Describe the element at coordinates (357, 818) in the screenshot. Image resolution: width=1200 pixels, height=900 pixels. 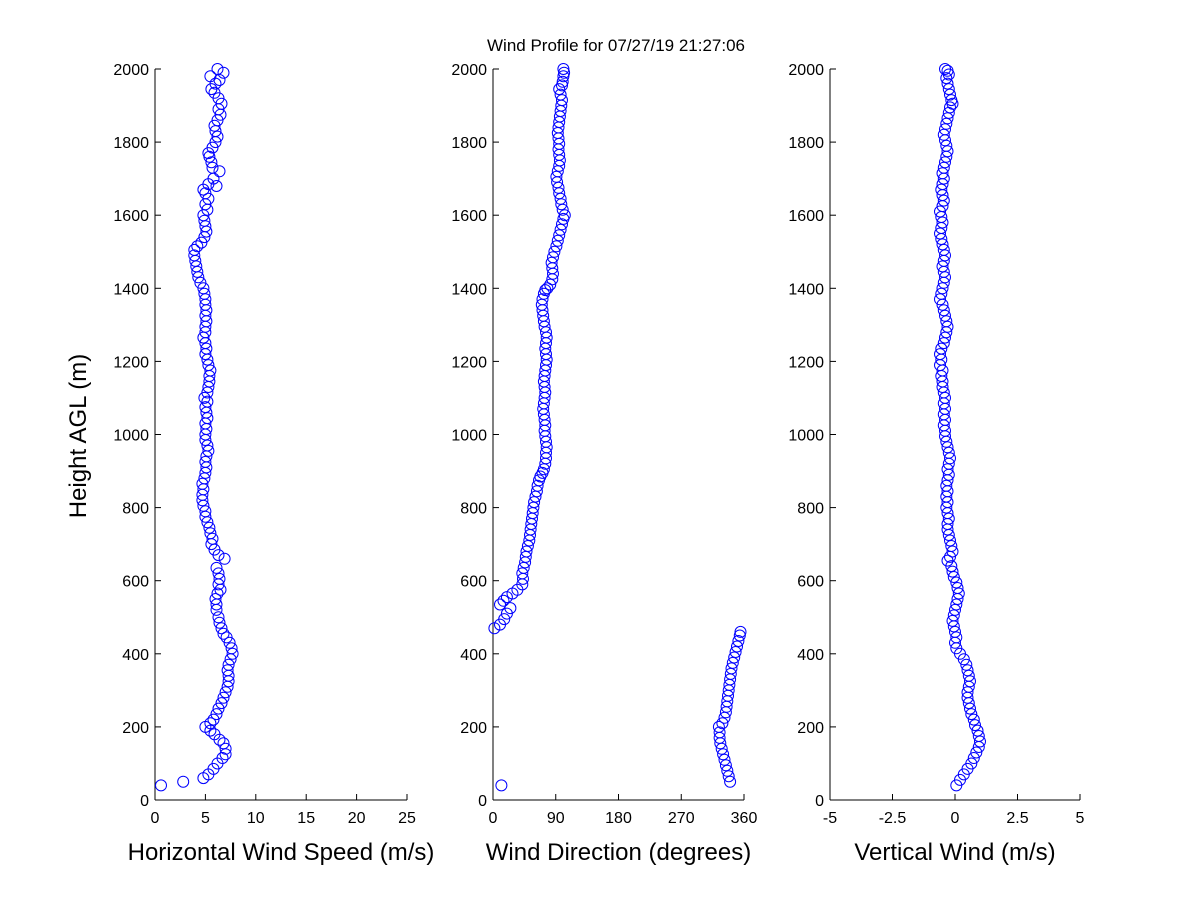
I see `x-tick-label: 20` at that location.